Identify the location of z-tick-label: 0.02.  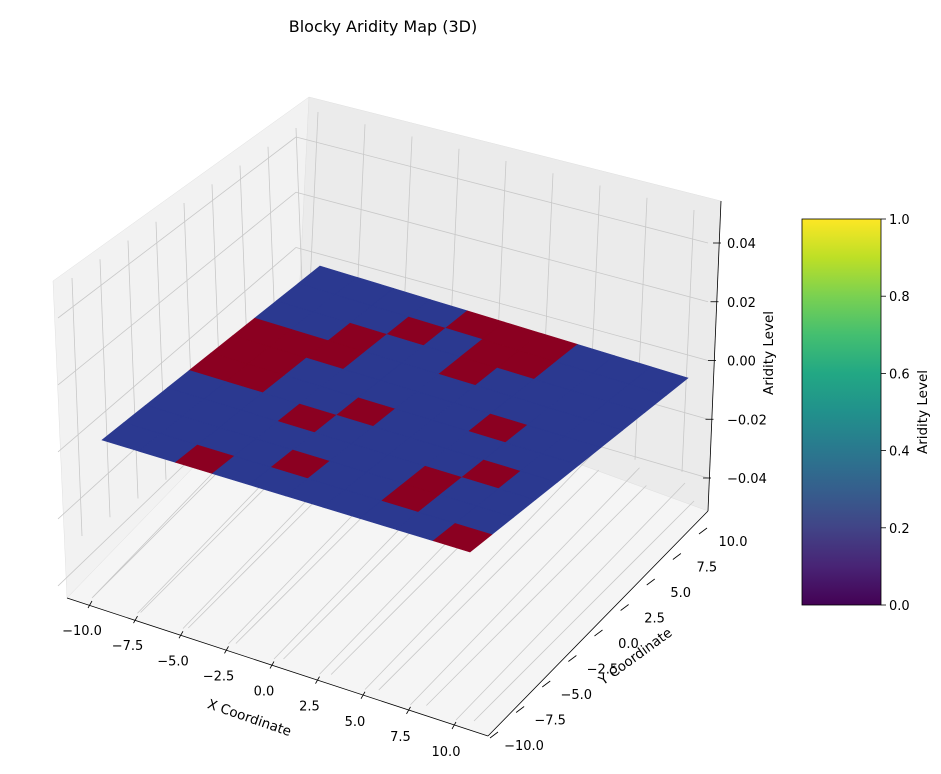
(741, 303).